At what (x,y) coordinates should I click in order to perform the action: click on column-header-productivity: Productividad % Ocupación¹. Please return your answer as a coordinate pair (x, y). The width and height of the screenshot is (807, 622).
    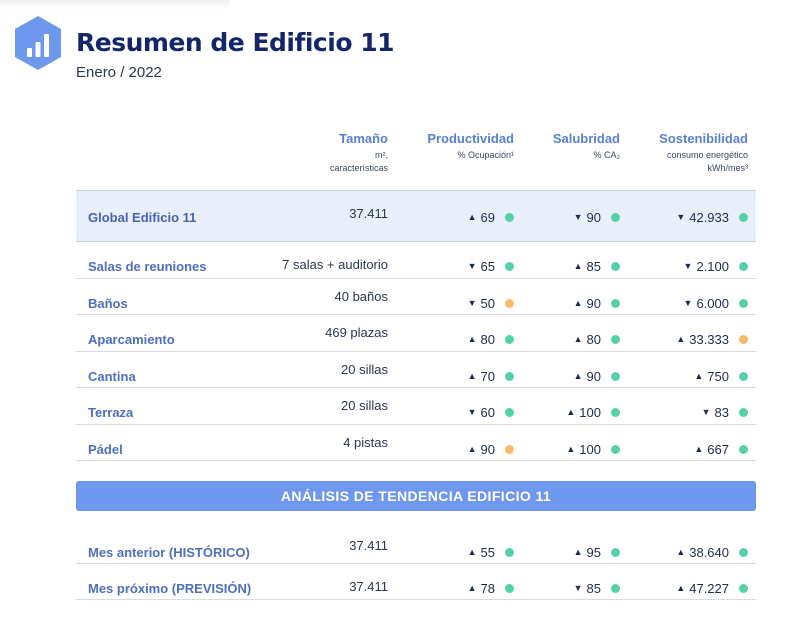
    Looking at the image, I should click on (470, 145).